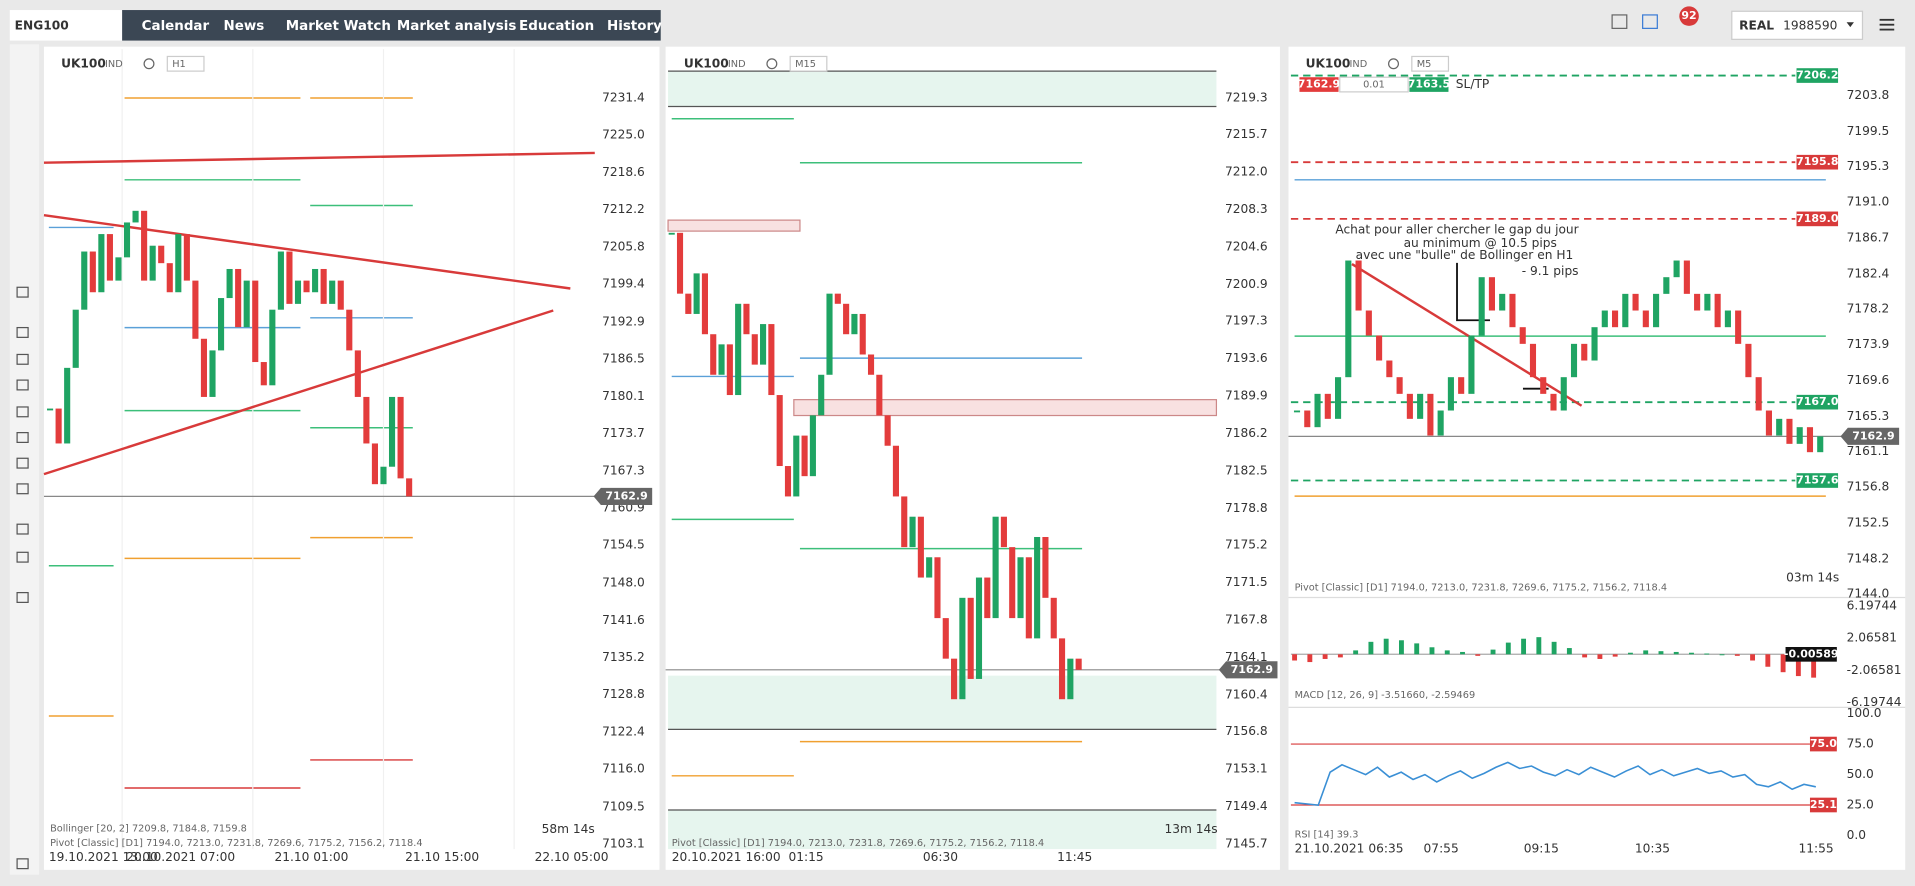 The image size is (1915, 886). I want to click on account-type: REAL, so click(1756, 25).